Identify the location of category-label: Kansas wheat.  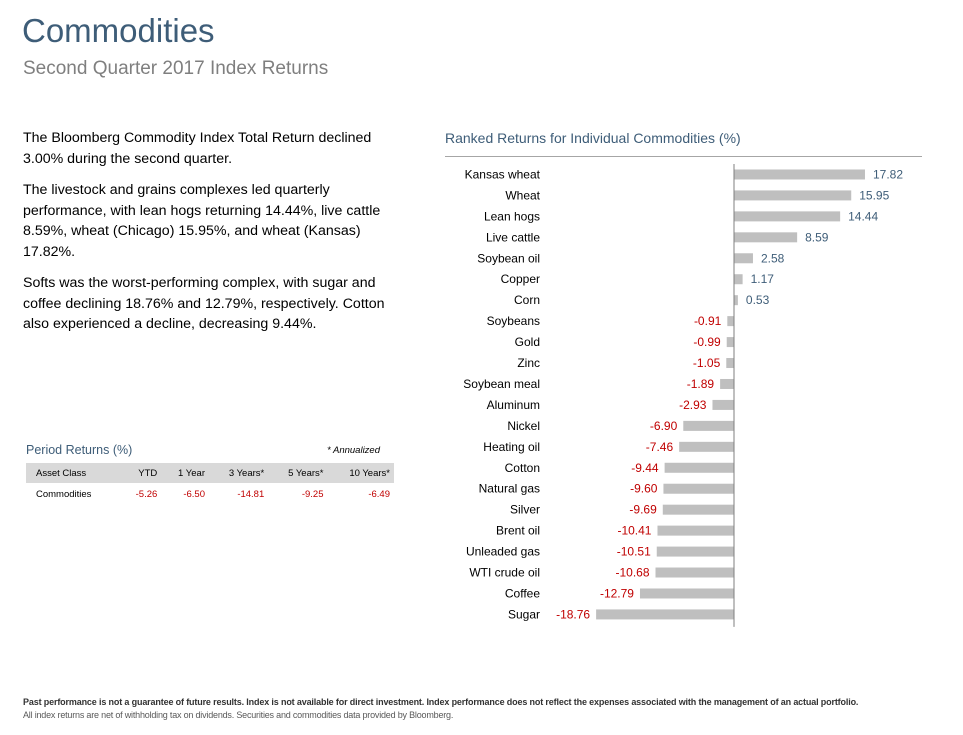
(503, 174).